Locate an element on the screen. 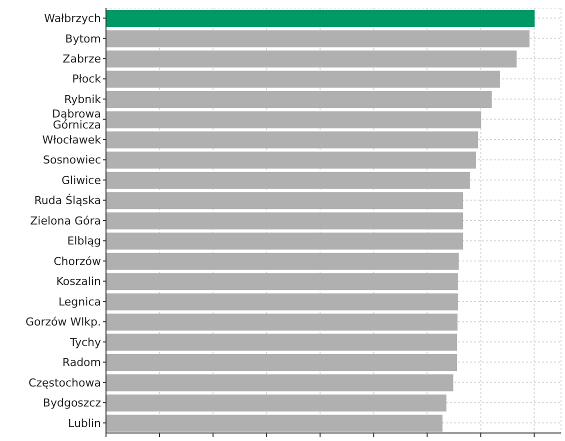 This screenshot has width=565, height=441. y-tick-label: Radom is located at coordinates (81, 363).